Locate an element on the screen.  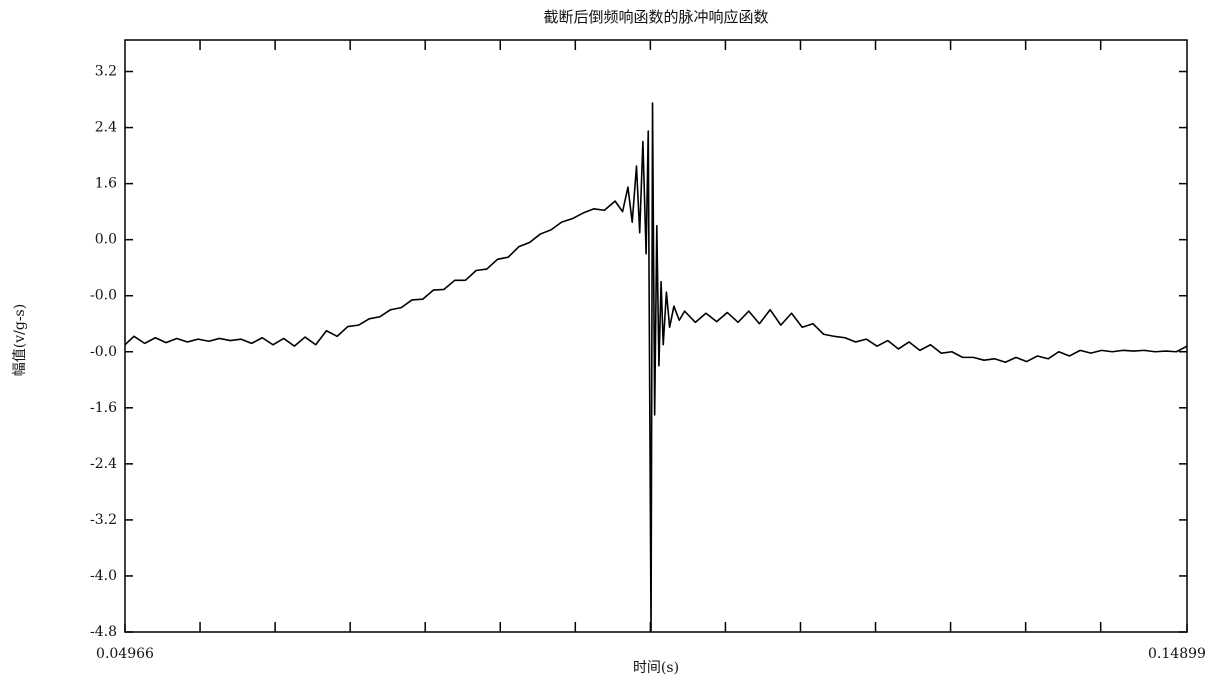
y-tick-label: -2.4 is located at coordinates (103, 464).